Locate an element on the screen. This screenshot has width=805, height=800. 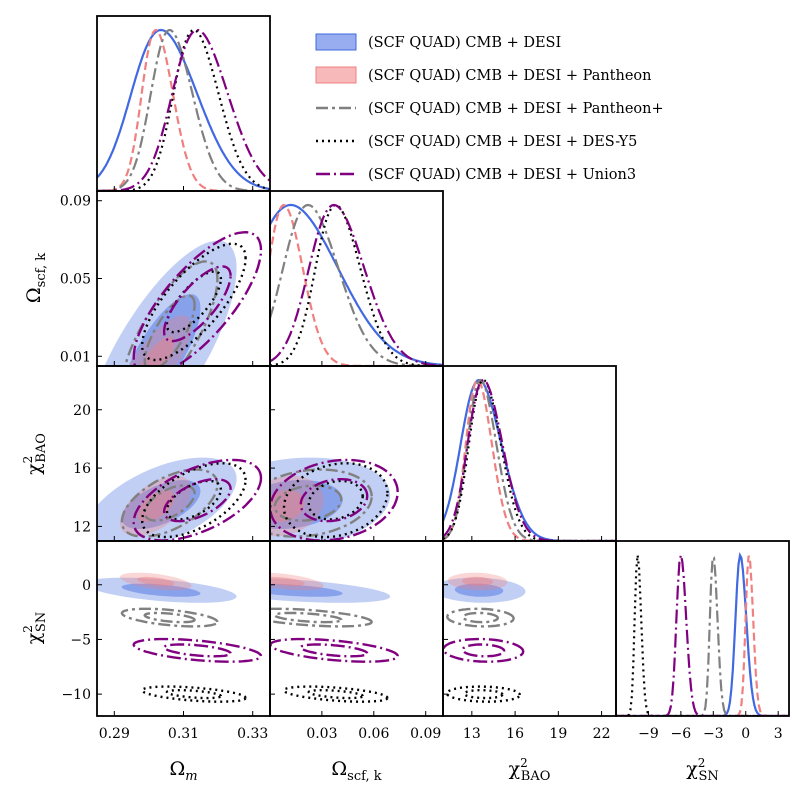
x-tick-label-ok: 0.03 is located at coordinates (321, 734).